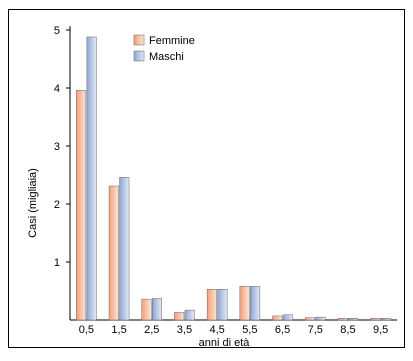 This screenshot has width=413, height=361. Describe the element at coordinates (166, 57) in the screenshot. I see `legend-label-maschi: Maschi` at that location.